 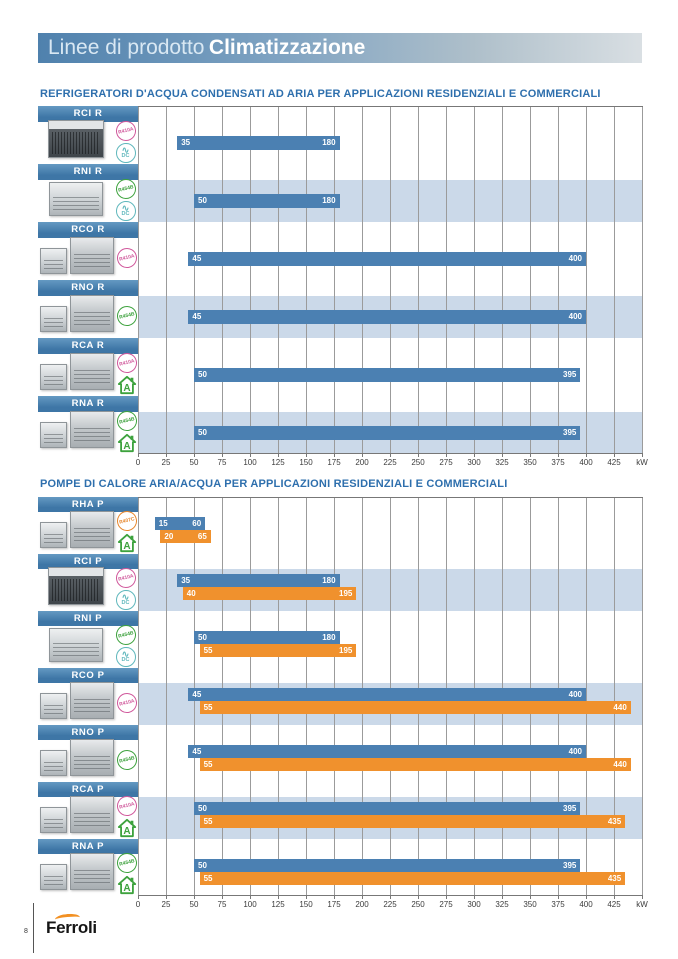 What do you see at coordinates (88, 172) in the screenshot?
I see `product-name: RNI R` at bounding box center [88, 172].